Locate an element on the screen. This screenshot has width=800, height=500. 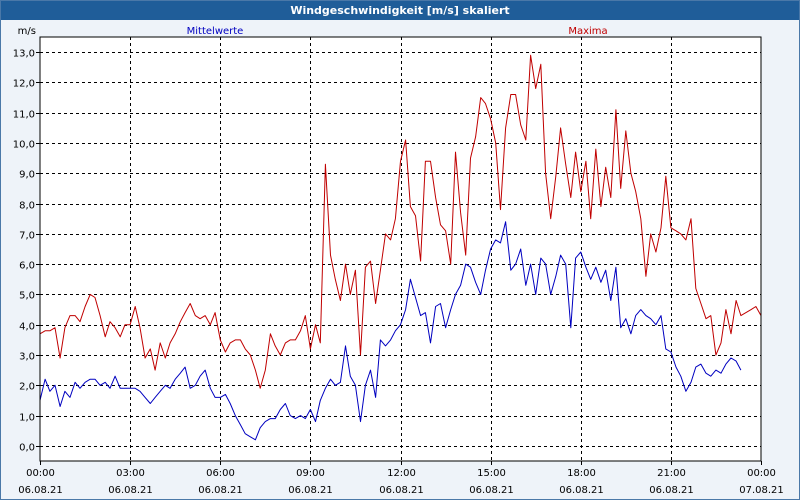
y-tick-label: 12,0 is located at coordinates (24, 84).